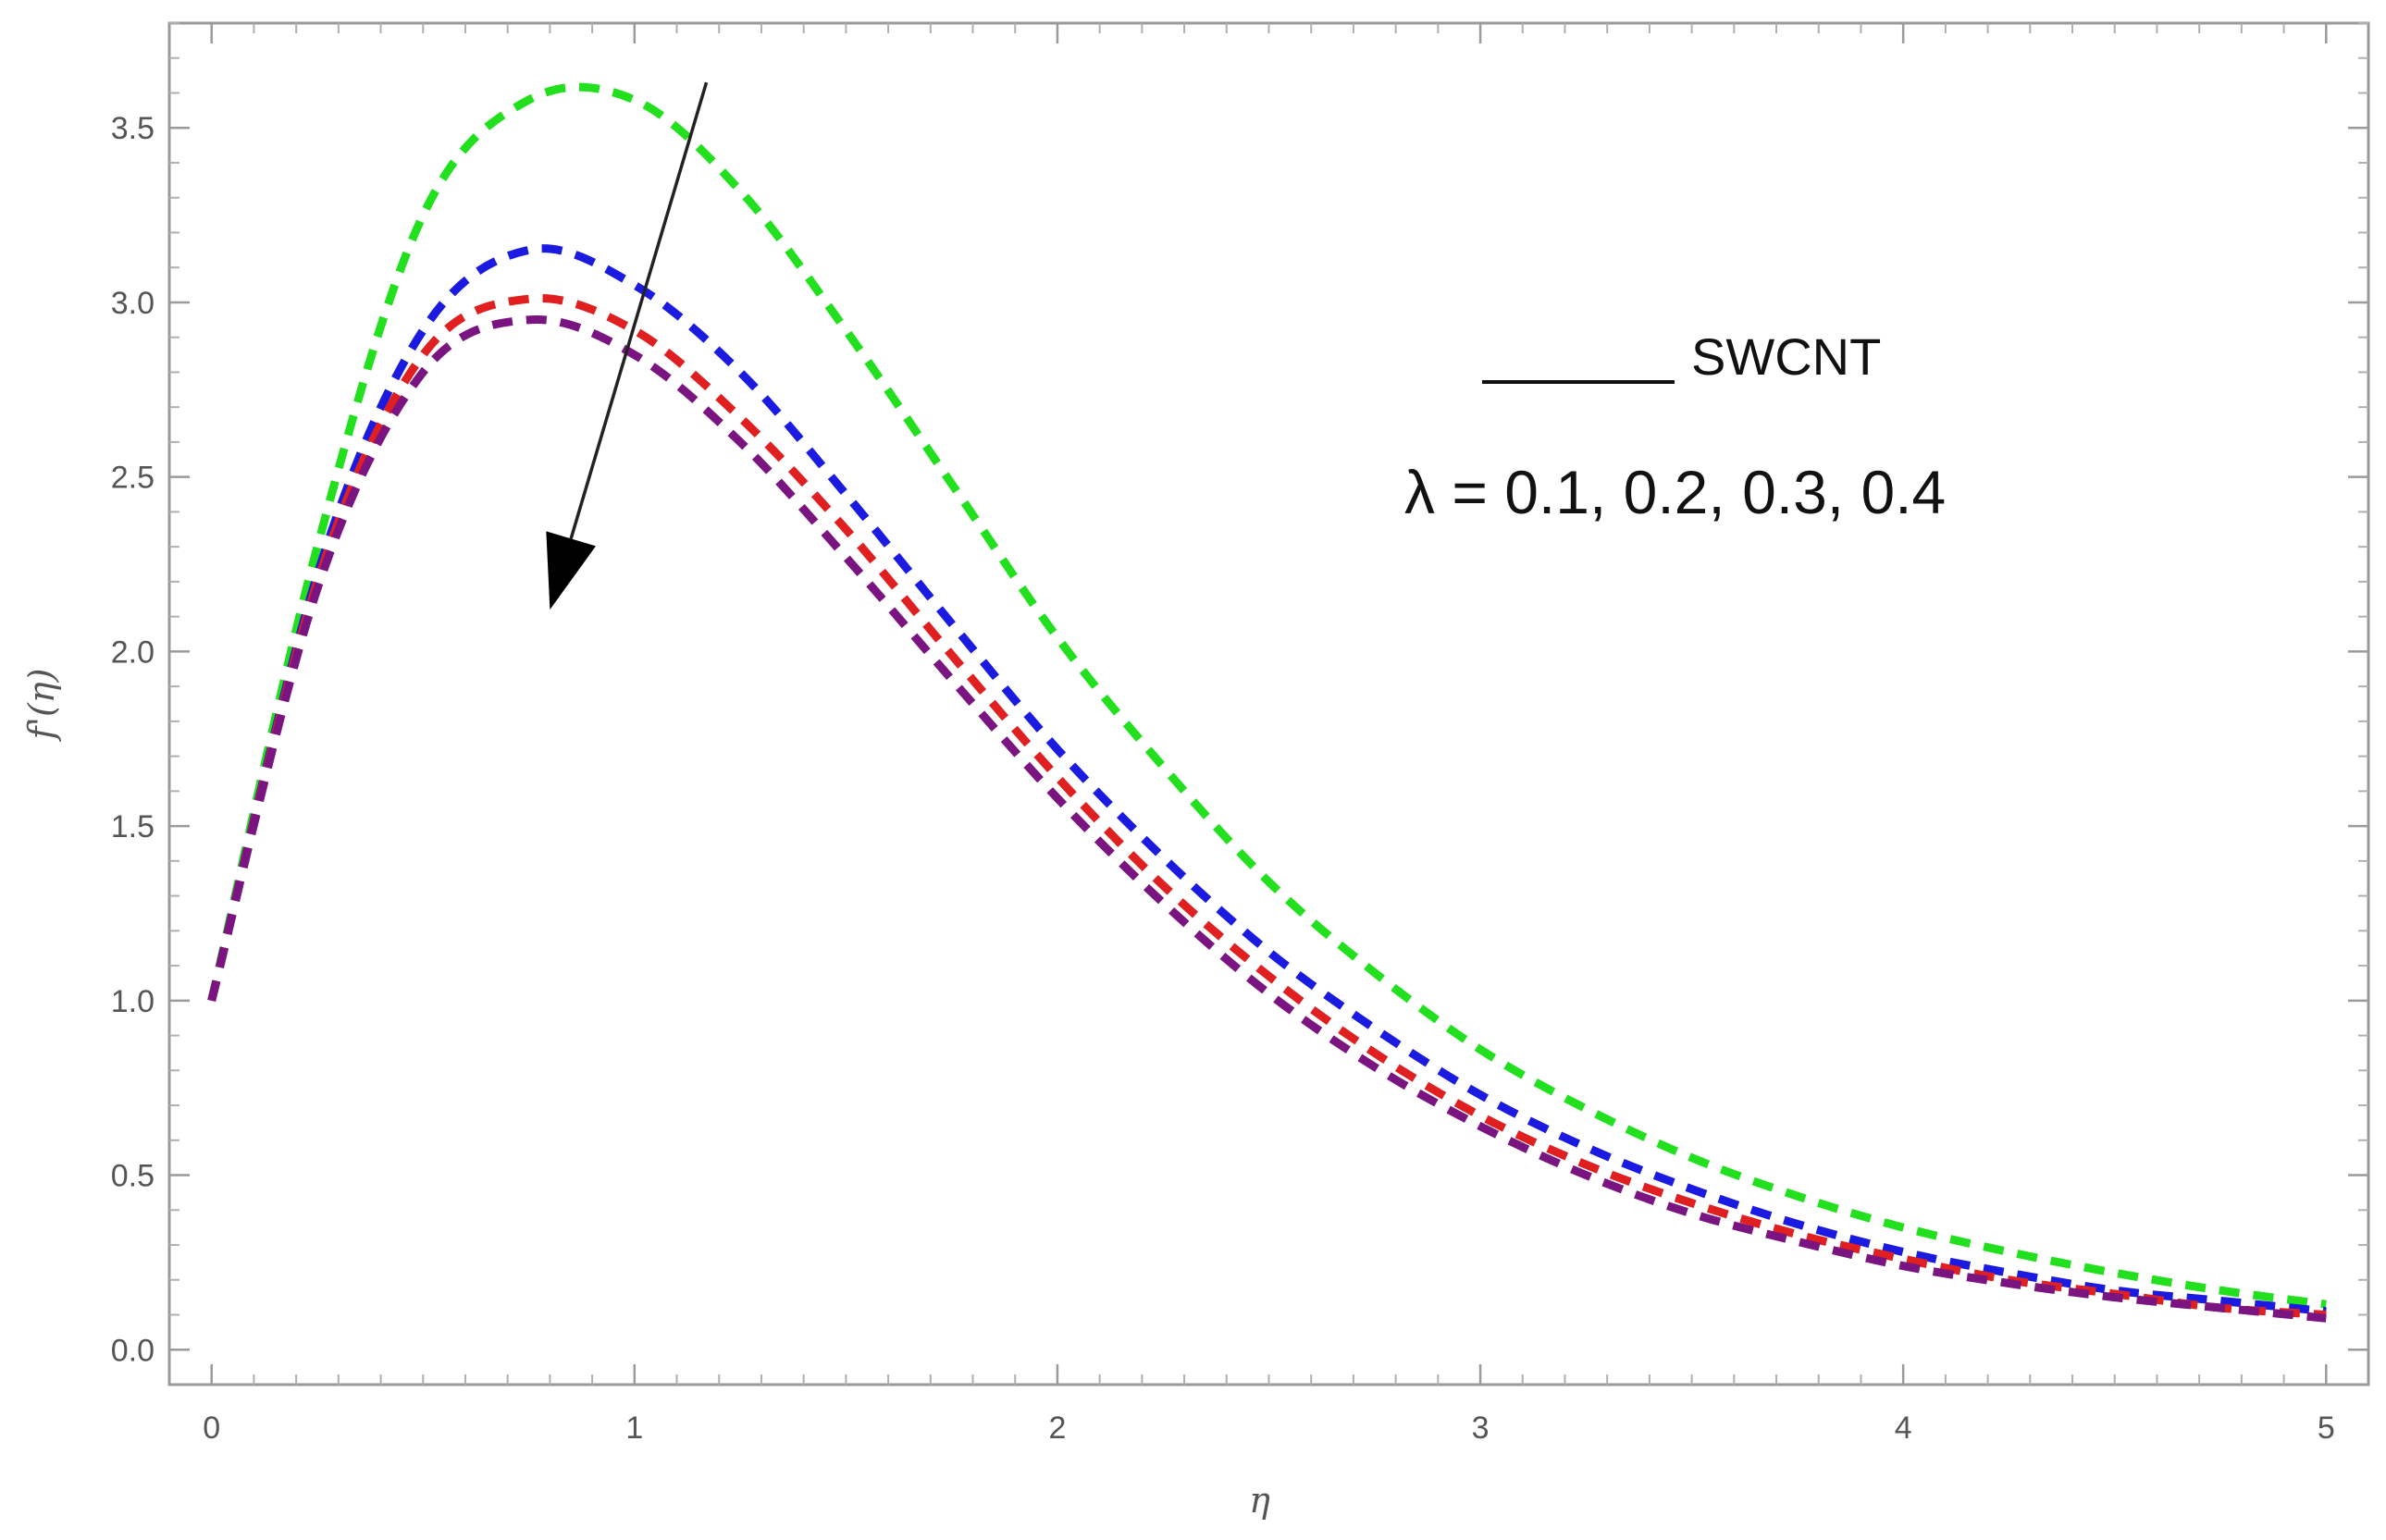 Image resolution: width=2386 pixels, height=1540 pixels. I want to click on y-tick-label: 0.0, so click(133, 1351).